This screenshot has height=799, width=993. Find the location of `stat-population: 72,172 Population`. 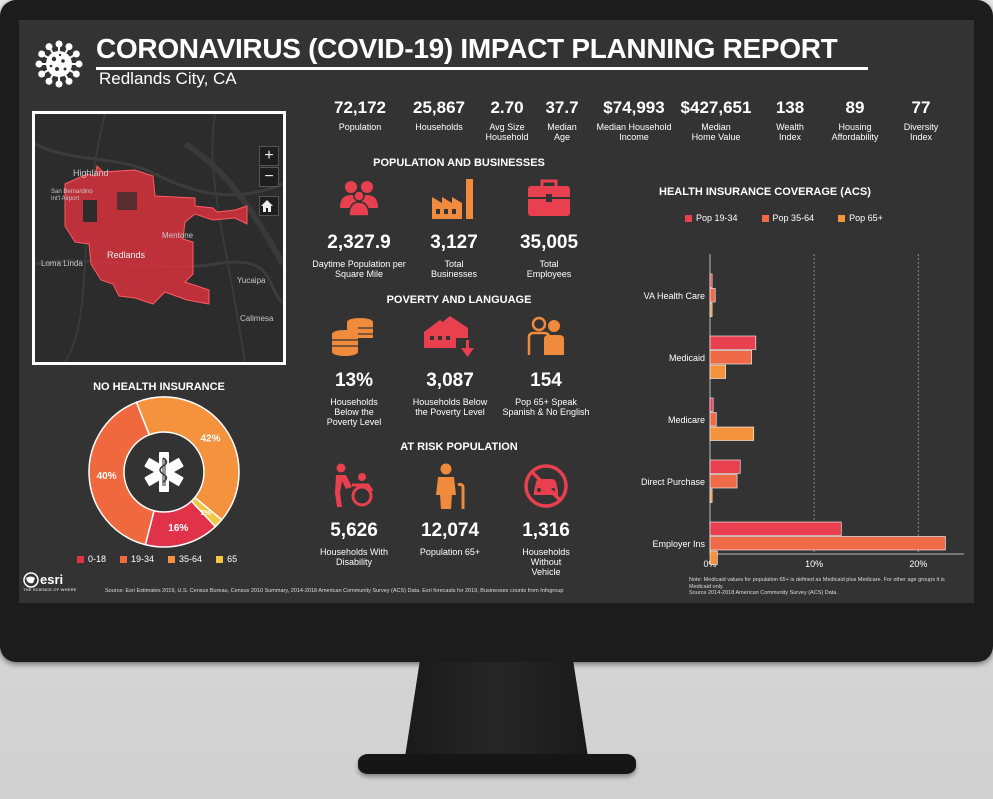

stat-population: 72,172 Population is located at coordinates (360, 115).